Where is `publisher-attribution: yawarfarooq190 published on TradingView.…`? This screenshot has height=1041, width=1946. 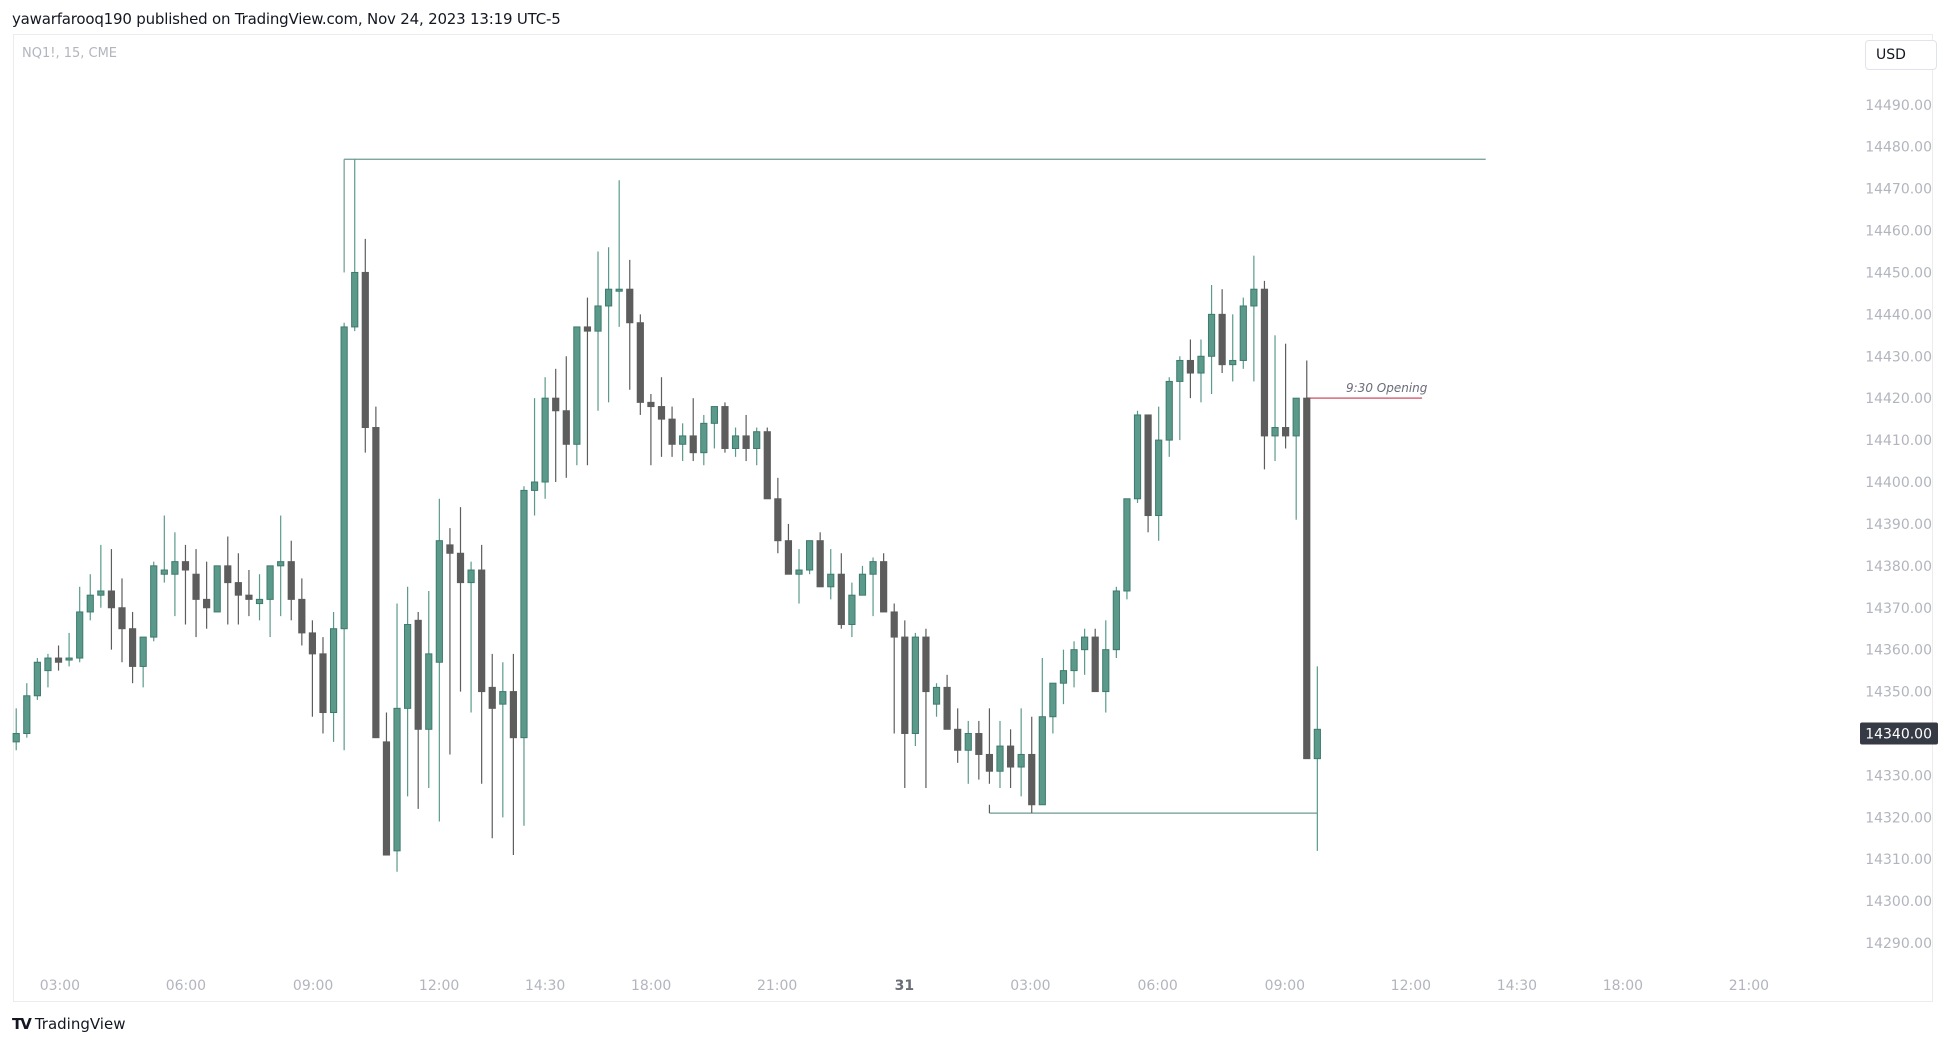 publisher-attribution: yawarfarooq190 published on TradingView.… is located at coordinates (286, 19).